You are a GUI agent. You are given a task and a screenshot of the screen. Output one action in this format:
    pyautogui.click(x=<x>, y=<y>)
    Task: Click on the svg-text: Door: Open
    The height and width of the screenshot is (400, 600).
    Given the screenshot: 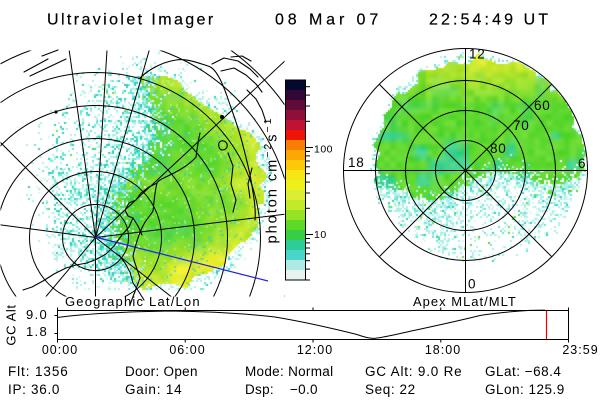 What is the action you would take?
    pyautogui.click(x=161, y=371)
    